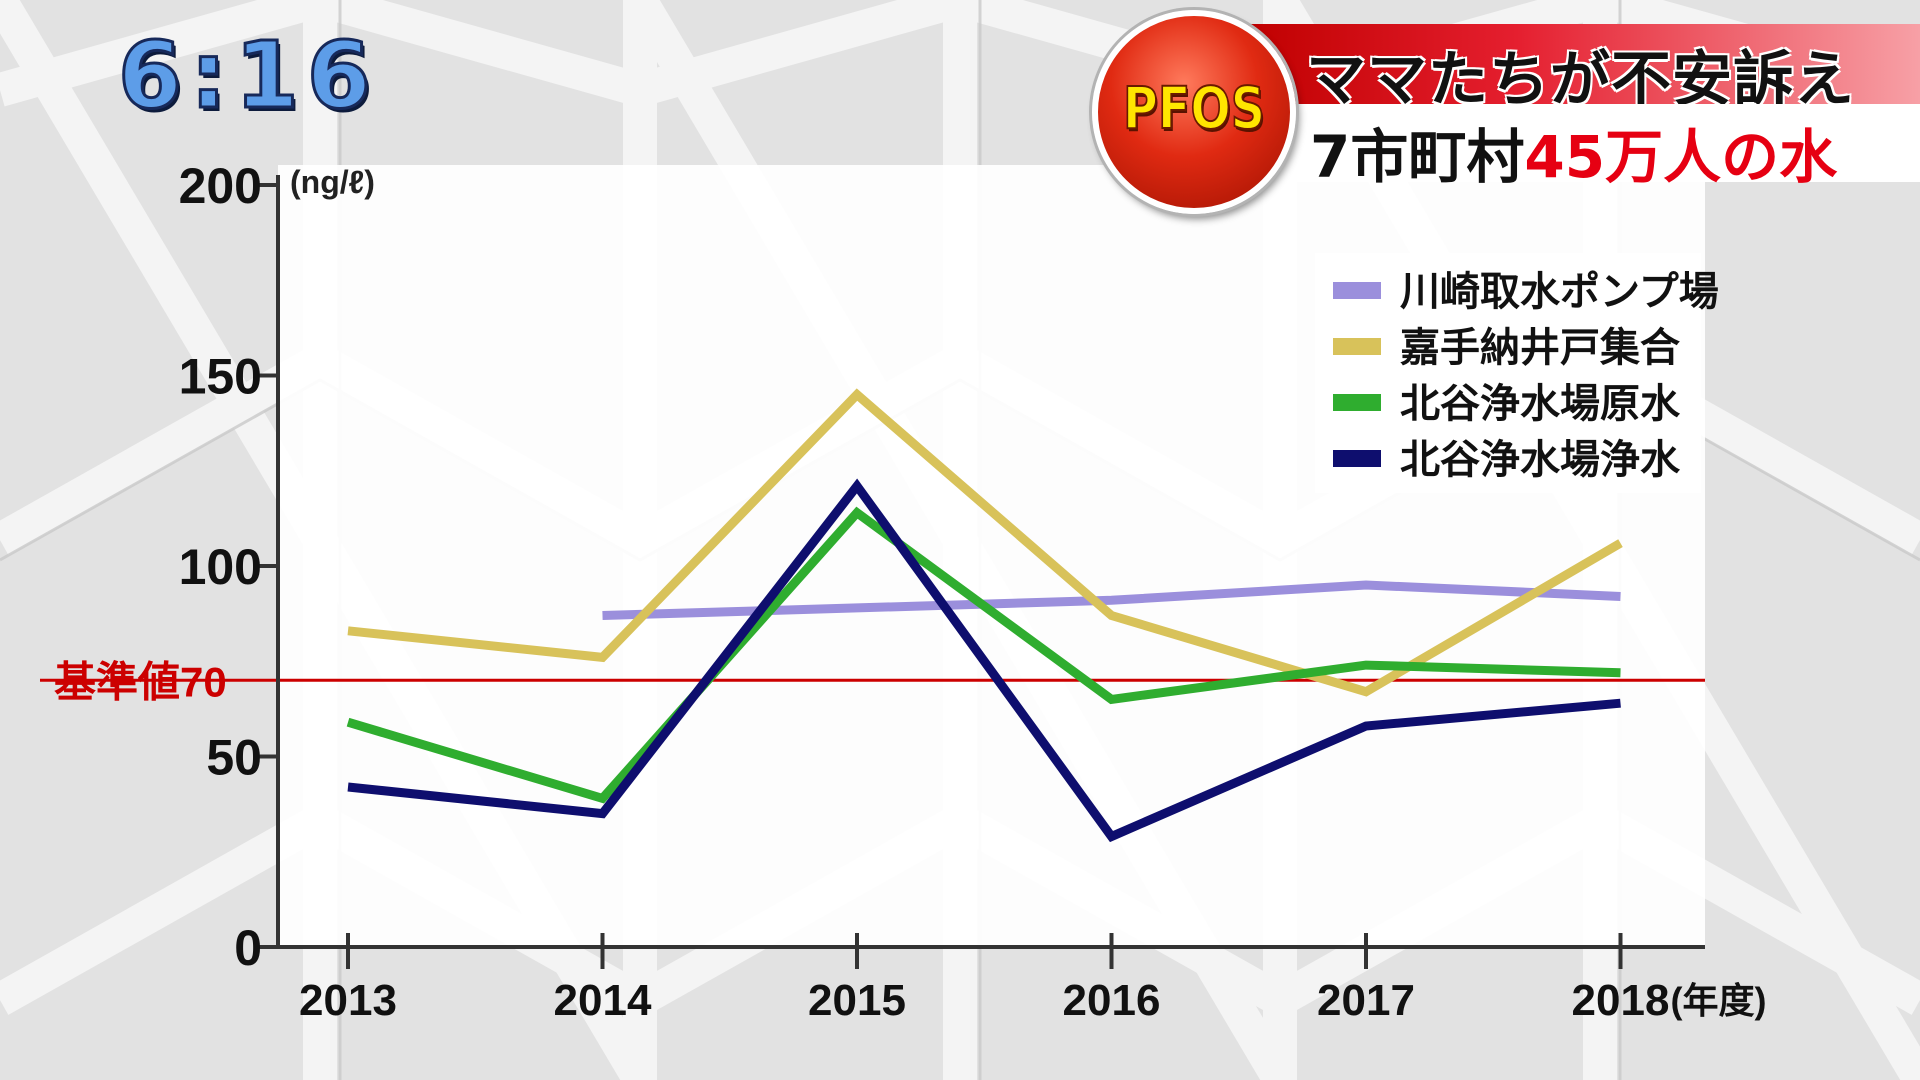  I want to click on legend-label: 北谷浄水場原水, so click(1540, 404).